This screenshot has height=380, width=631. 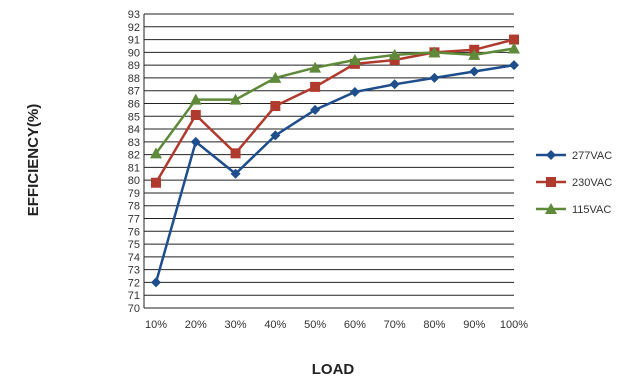 I want to click on legend-item: 115VAC, so click(x=573, y=209).